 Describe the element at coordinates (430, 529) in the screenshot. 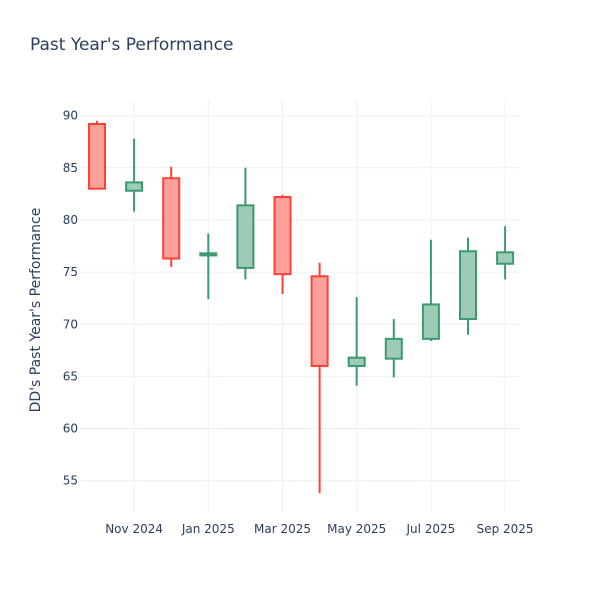

I see `x-tick-label: Jul 2025` at that location.